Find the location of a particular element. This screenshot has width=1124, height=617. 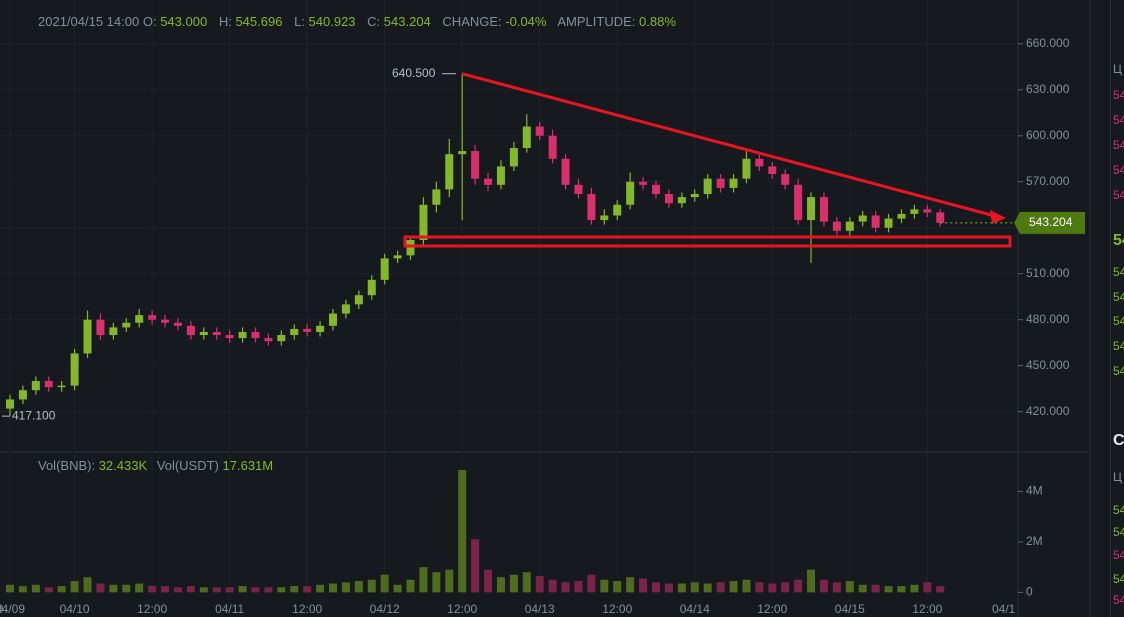

y-tick-label: 420.000 is located at coordinates (1048, 411).